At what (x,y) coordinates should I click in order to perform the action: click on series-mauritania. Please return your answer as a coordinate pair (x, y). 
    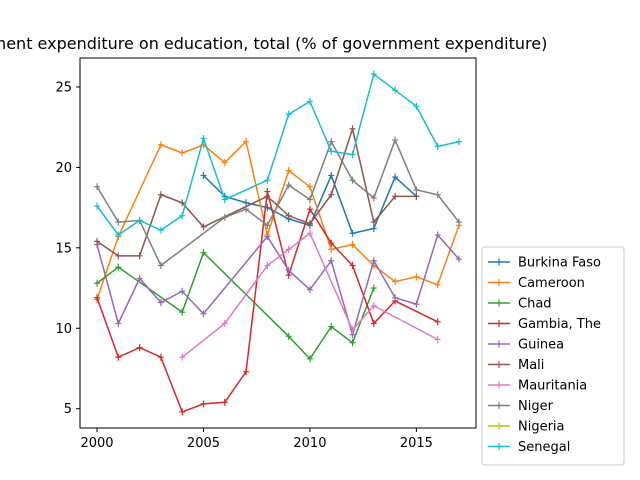
    Looking at the image, I should click on (310, 295).